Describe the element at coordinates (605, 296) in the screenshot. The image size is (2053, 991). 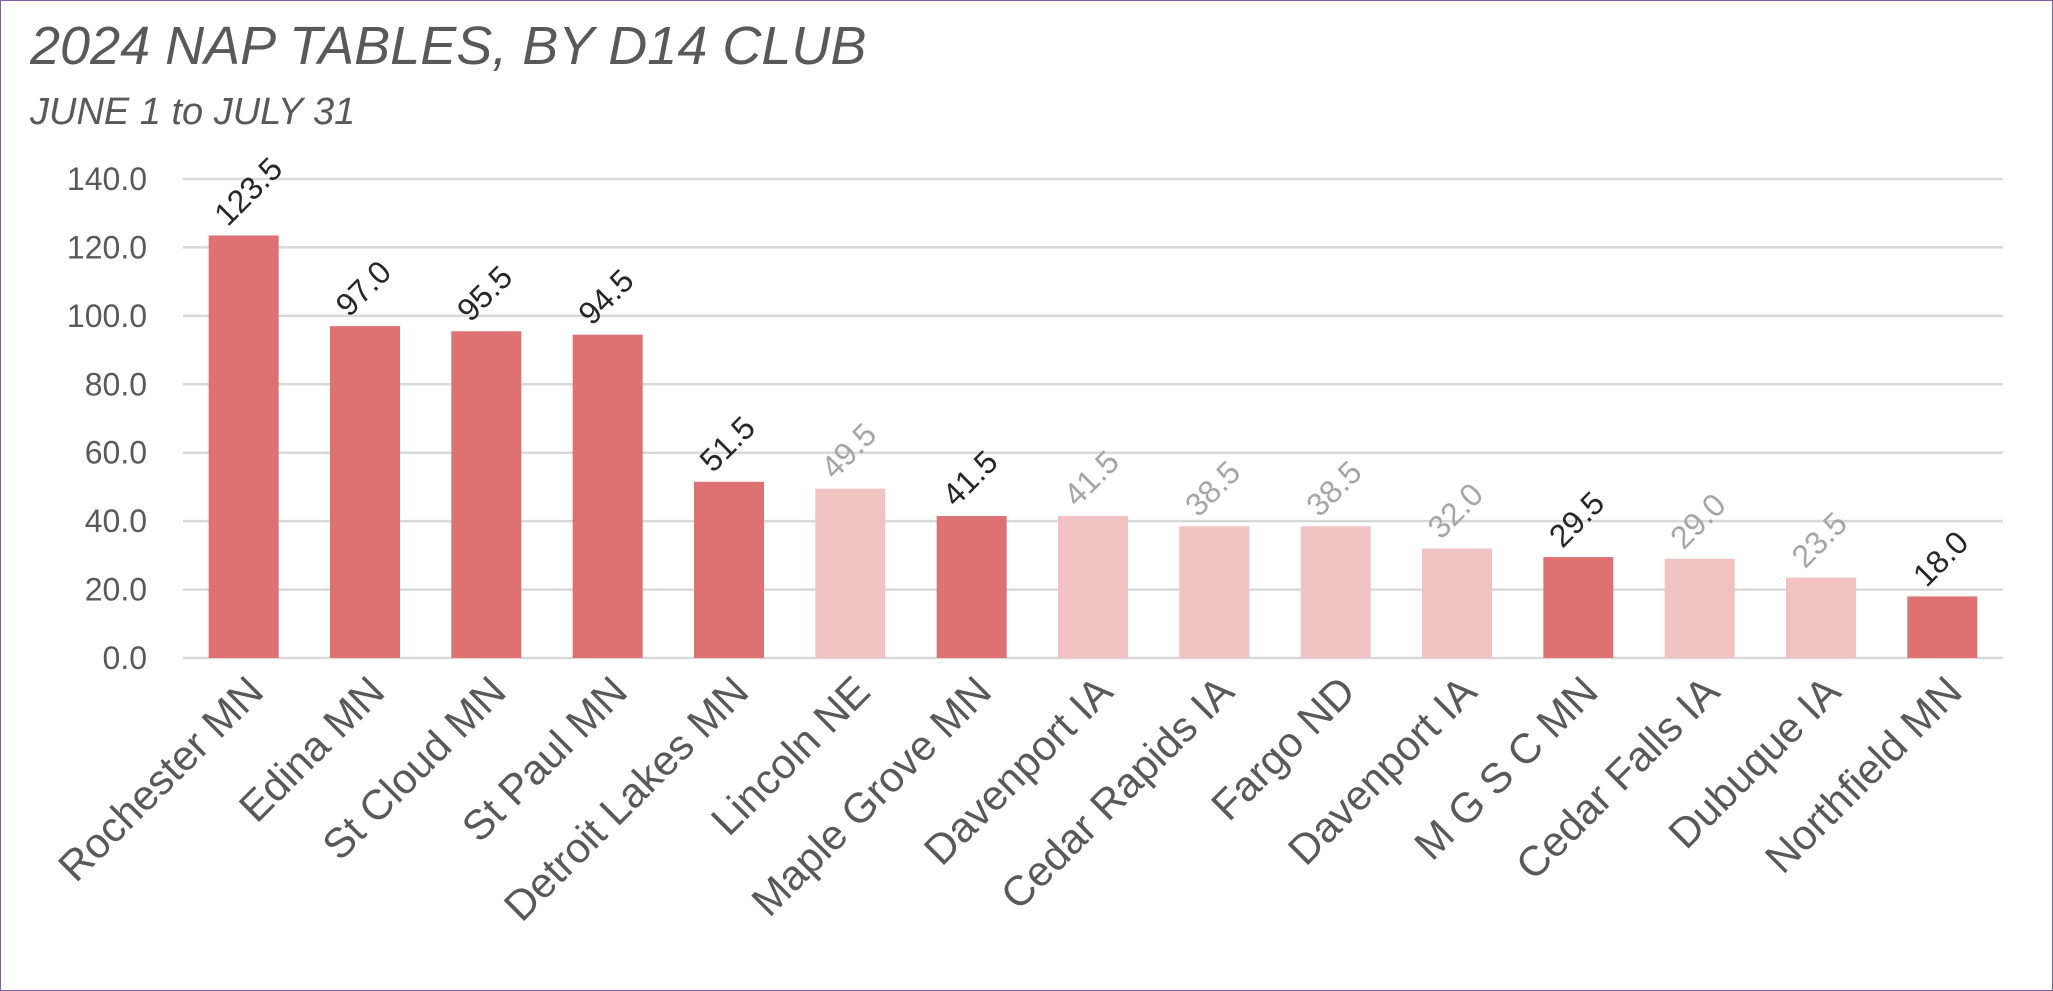
I see `data-label: 94.5` at that location.